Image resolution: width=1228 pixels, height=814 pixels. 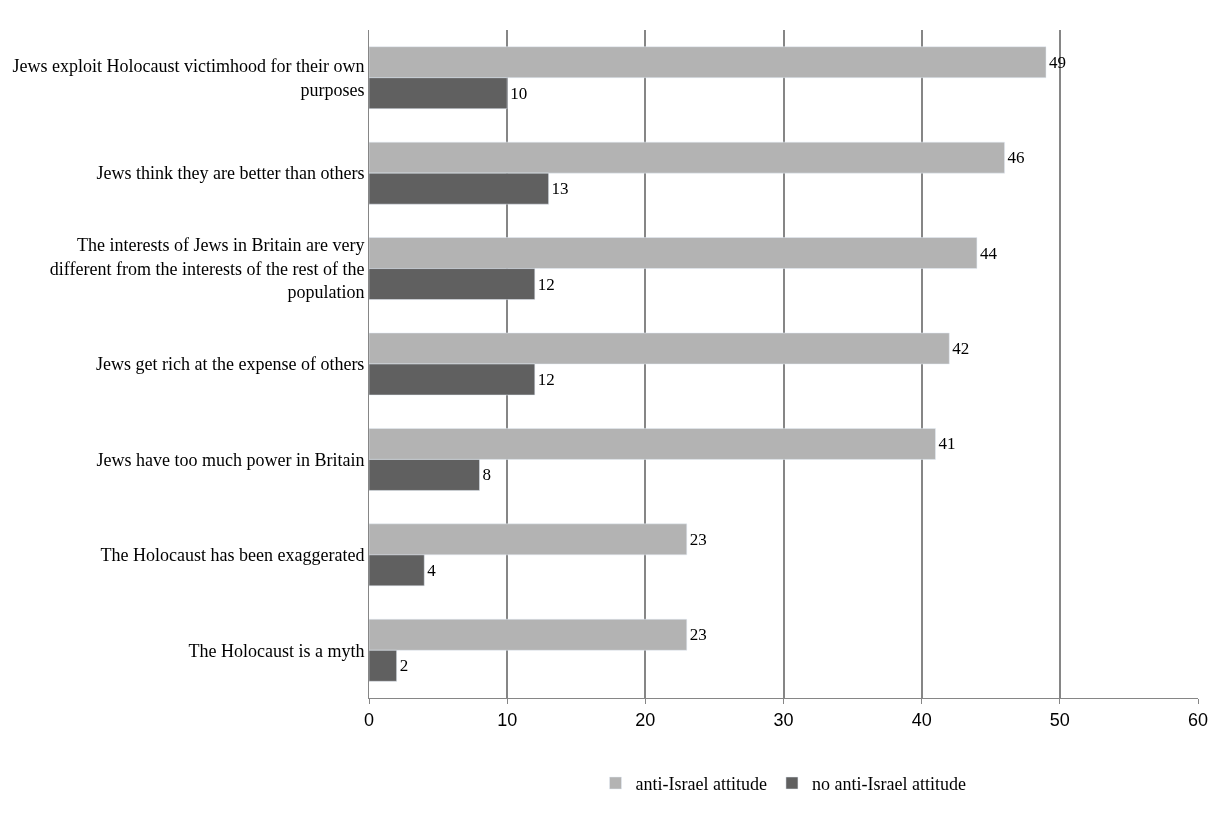 I want to click on y-tick-label: The interests of Jews in Britain are very different from the interests of the rest of the population, so click(x=207, y=269).